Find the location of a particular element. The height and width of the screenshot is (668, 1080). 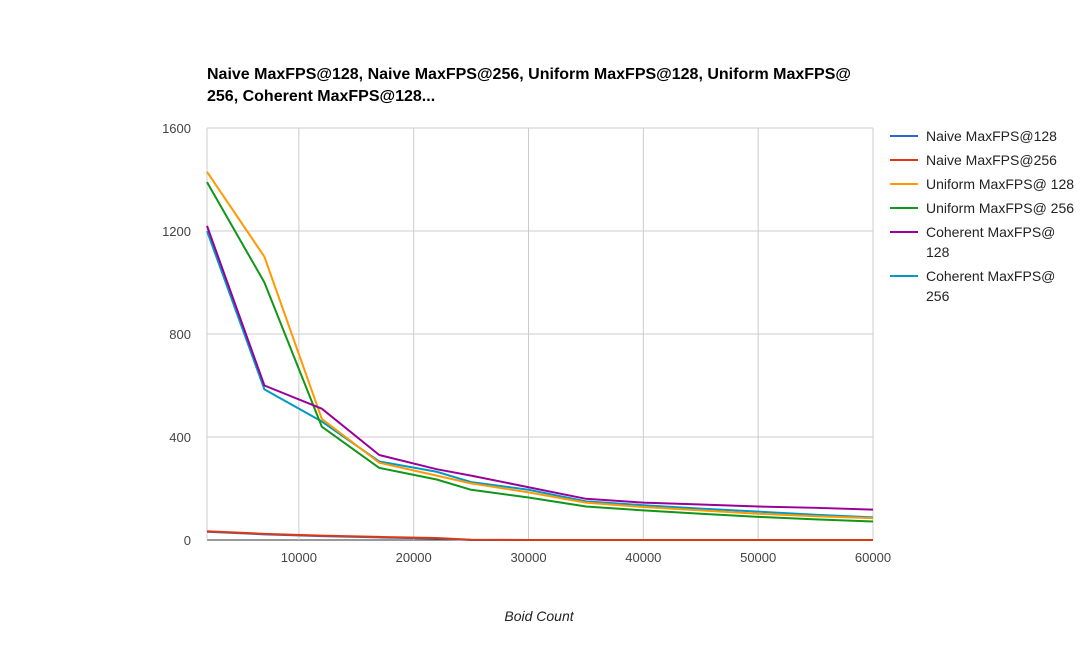

y-axis-tick-labels: 0 400 800 1200 1600 is located at coordinates (176, 334).